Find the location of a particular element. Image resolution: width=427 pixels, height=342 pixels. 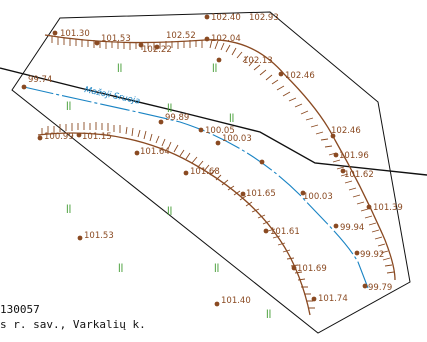

elevation-label: 101.62 is located at coordinates (359, 175).